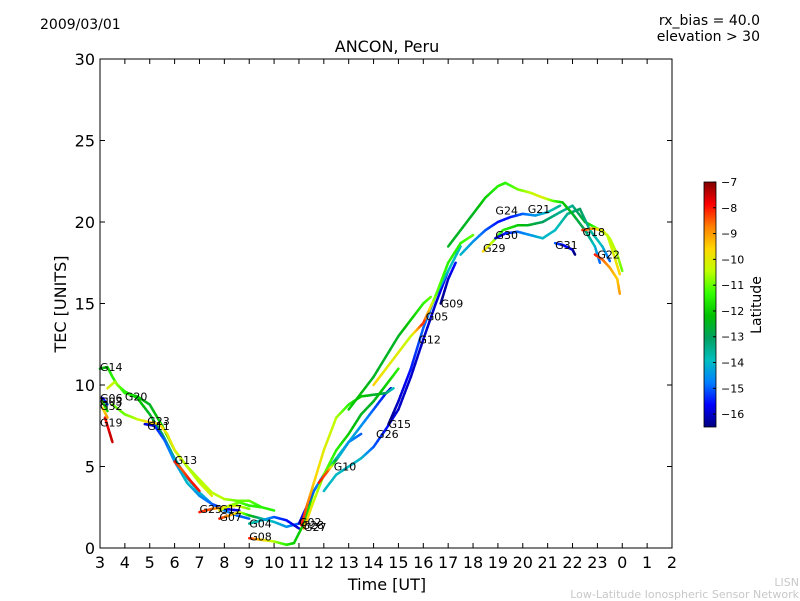 This screenshot has width=800, height=601. I want to click on satellite-label-G32: G32, so click(111, 406).